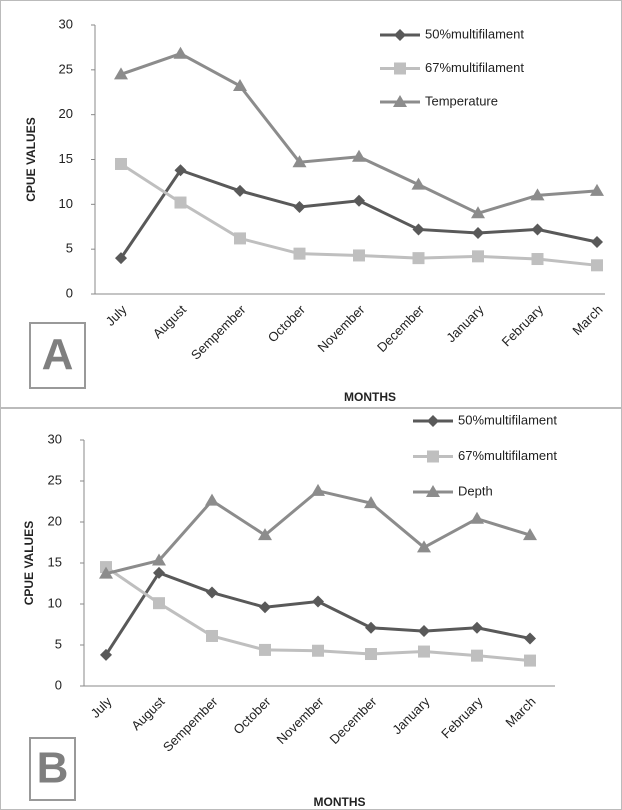  I want to click on legend-label: Depth, so click(475, 490).